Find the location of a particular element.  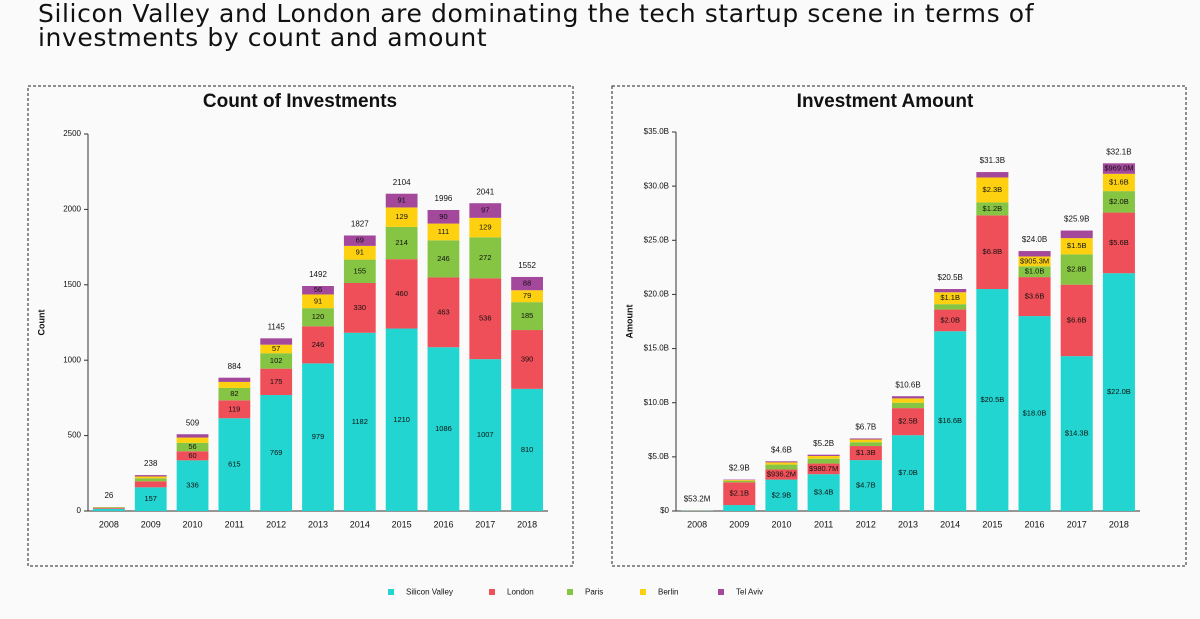

data-label: $2.0B is located at coordinates (950, 319).